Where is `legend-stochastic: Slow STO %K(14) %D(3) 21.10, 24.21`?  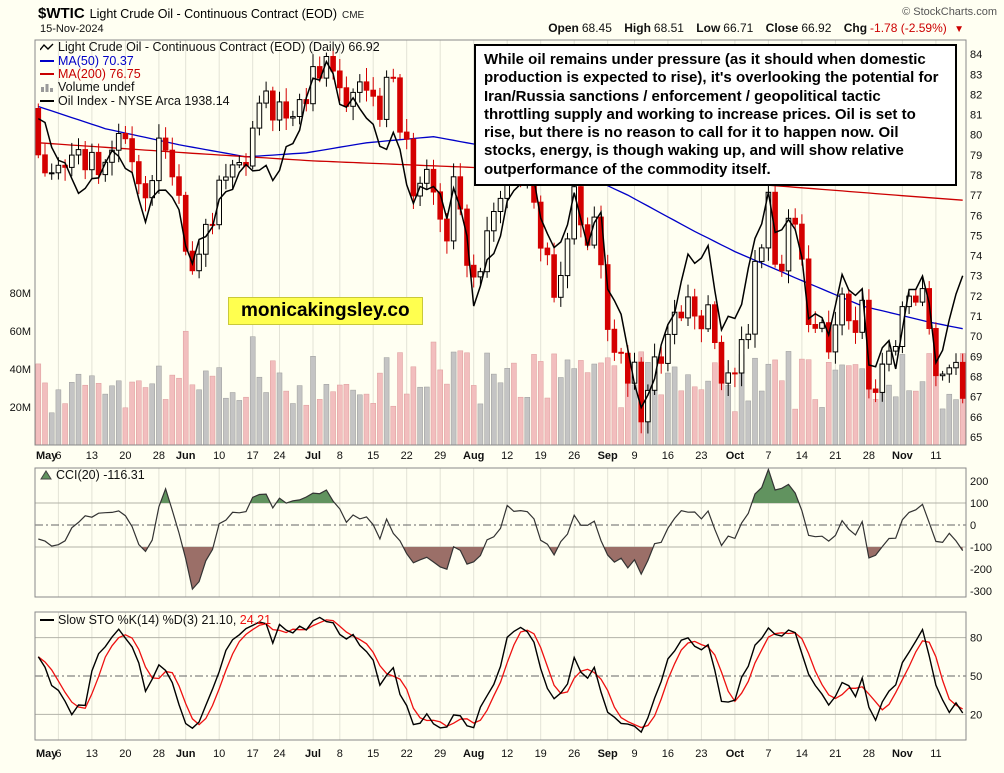 legend-stochastic: Slow STO %K(14) %D(3) 21.10, 24.21 is located at coordinates (155, 620).